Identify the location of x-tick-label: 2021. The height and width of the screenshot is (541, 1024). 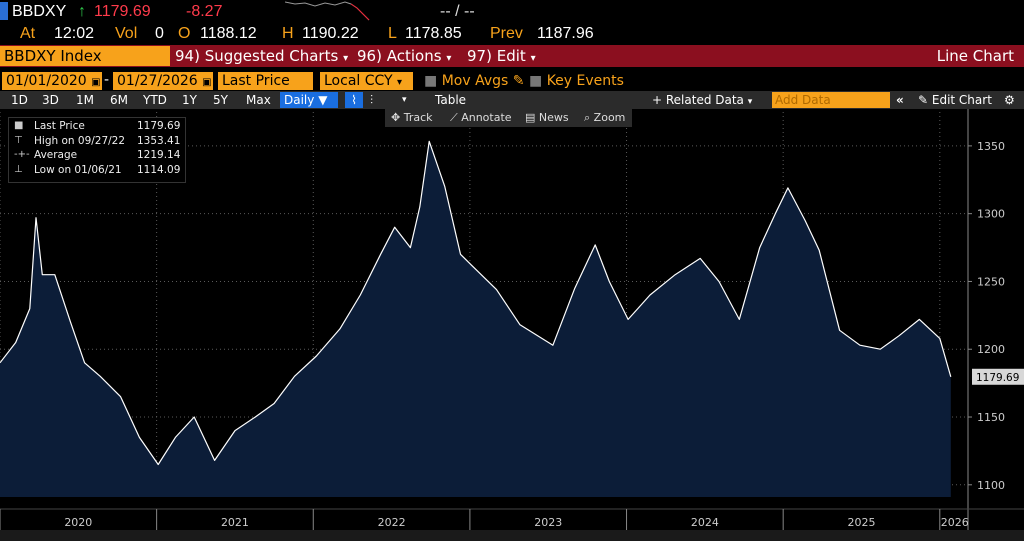
(235, 522).